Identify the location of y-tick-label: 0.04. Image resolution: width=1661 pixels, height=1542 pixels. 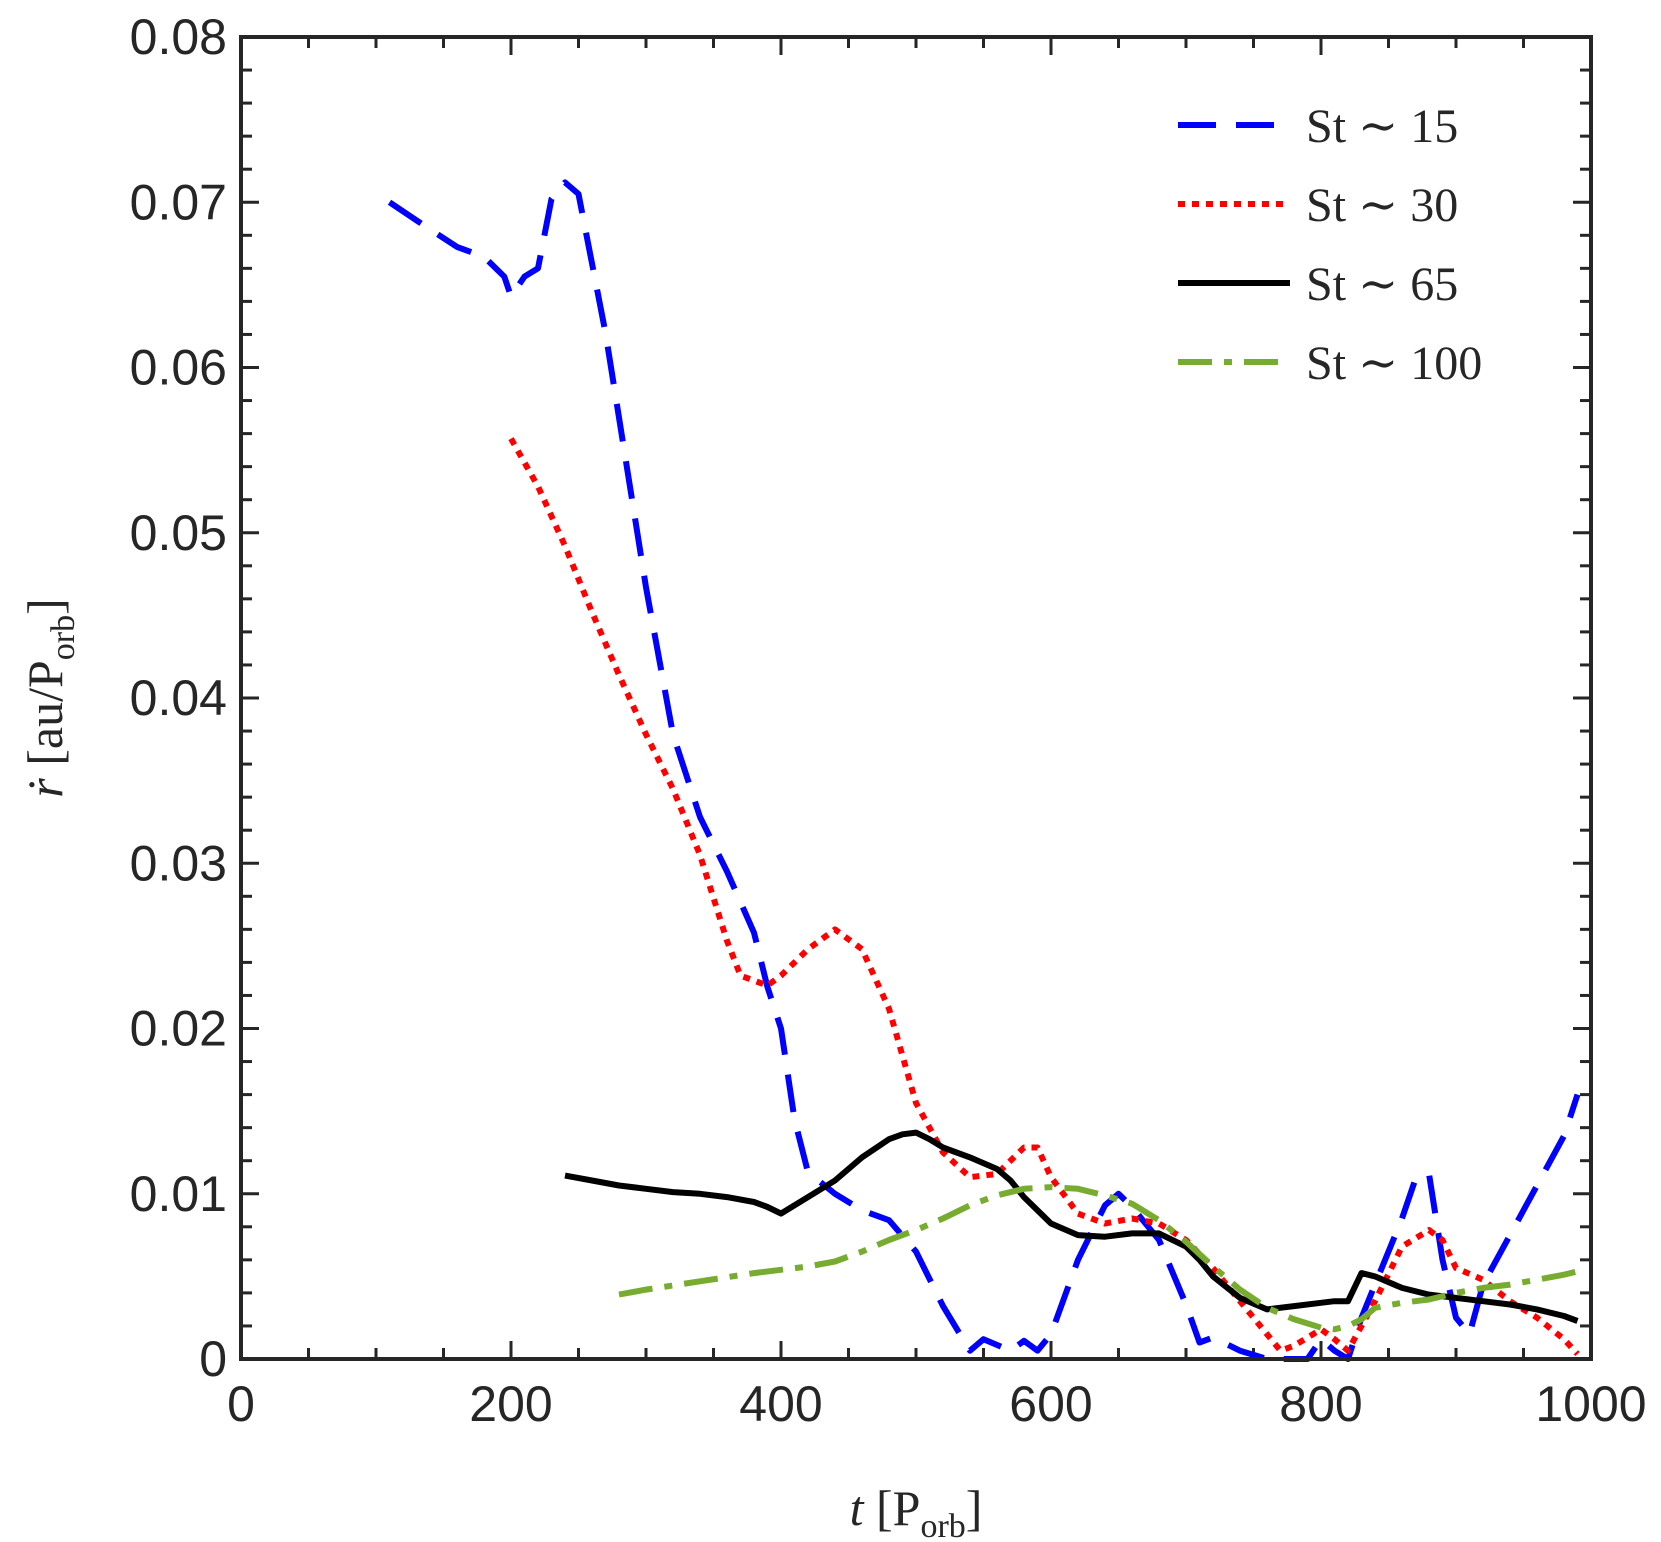
(178, 698).